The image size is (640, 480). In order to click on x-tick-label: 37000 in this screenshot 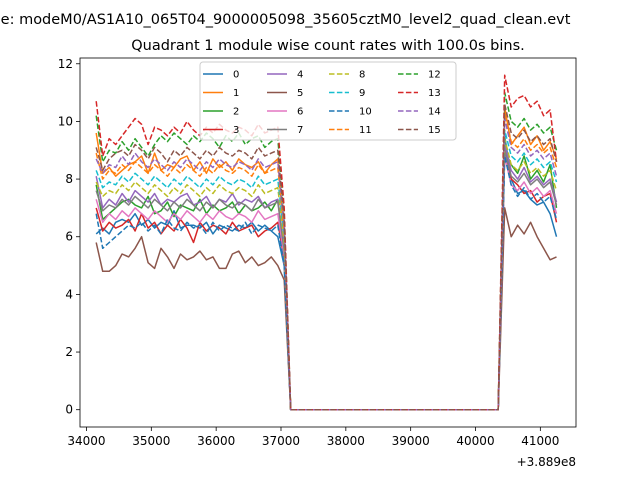, I will do `click(281, 441)`.